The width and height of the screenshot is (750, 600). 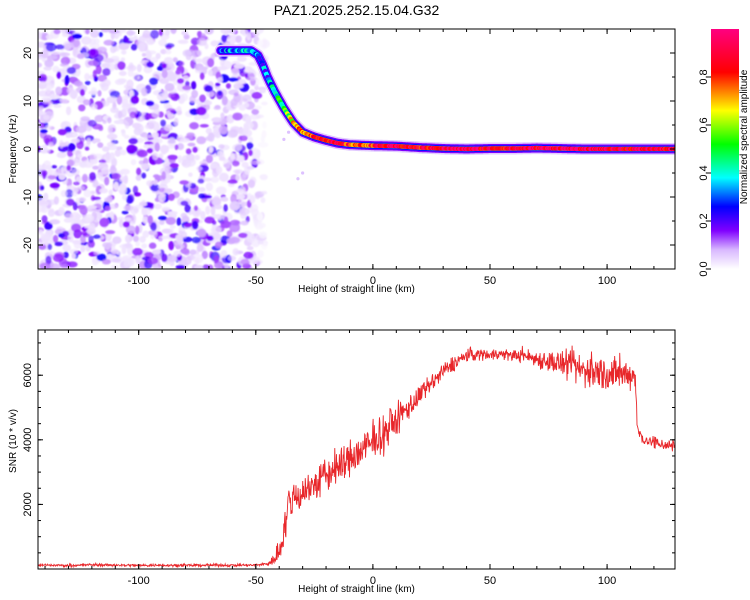 What do you see at coordinates (356, 589) in the screenshot?
I see `snr-x-axis-label: Height of straight line (km)` at bounding box center [356, 589].